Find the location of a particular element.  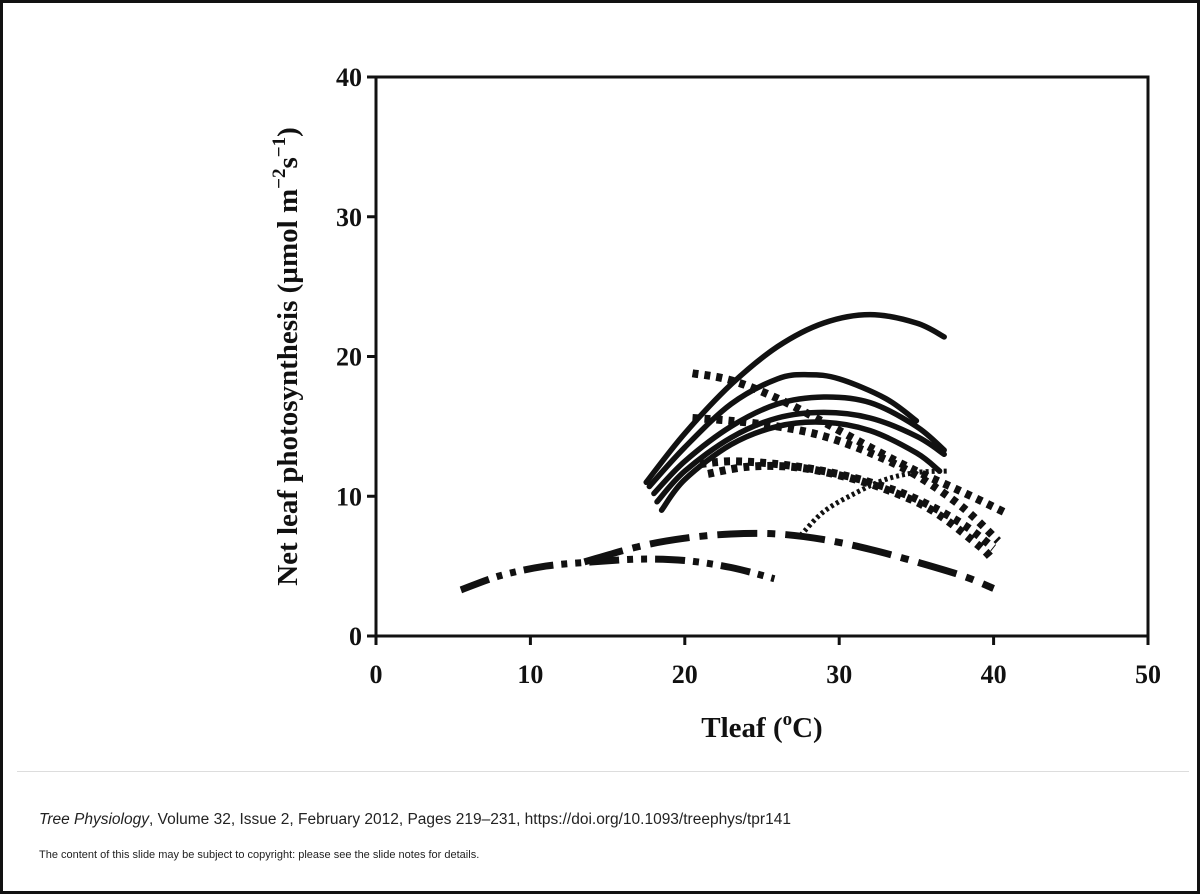

y-axis-label-close: ) is located at coordinates (288, 132).